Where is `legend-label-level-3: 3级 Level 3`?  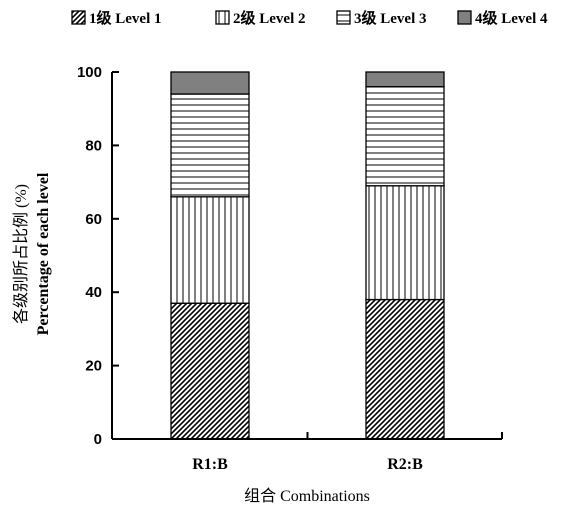
legend-label-level-3: 3级 Level 3 is located at coordinates (390, 18).